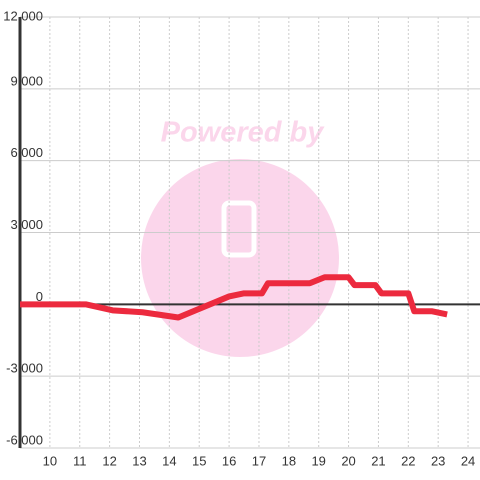 This screenshot has width=480, height=480. I want to click on x-tick-label: 14, so click(169, 460).